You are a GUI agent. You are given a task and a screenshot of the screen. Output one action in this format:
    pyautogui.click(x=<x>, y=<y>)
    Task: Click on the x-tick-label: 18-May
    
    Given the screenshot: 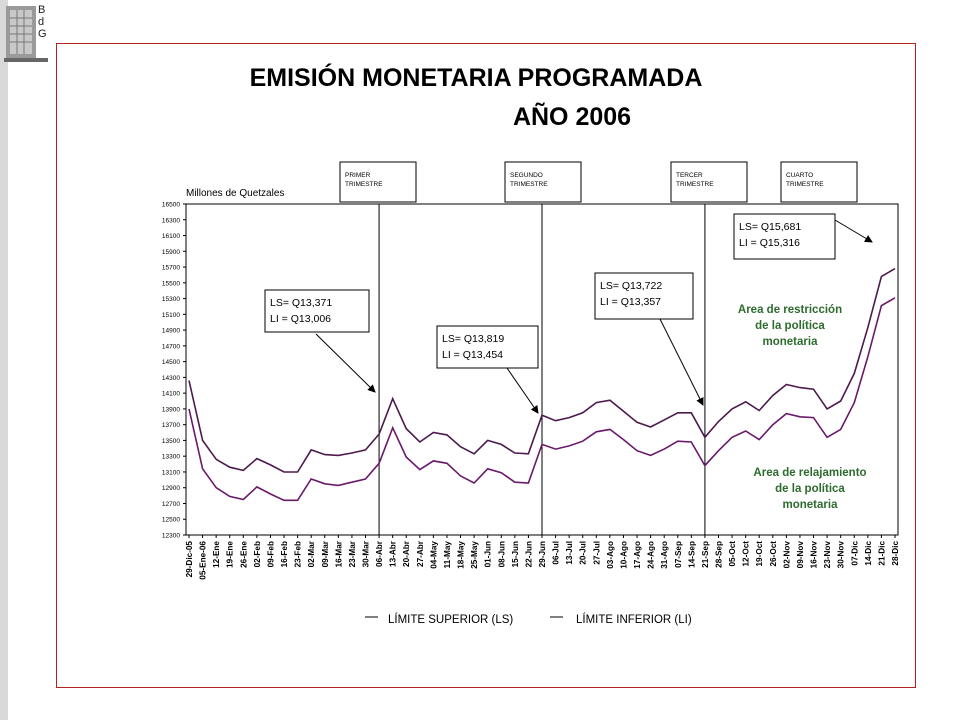 What is the action you would take?
    pyautogui.click(x=461, y=555)
    